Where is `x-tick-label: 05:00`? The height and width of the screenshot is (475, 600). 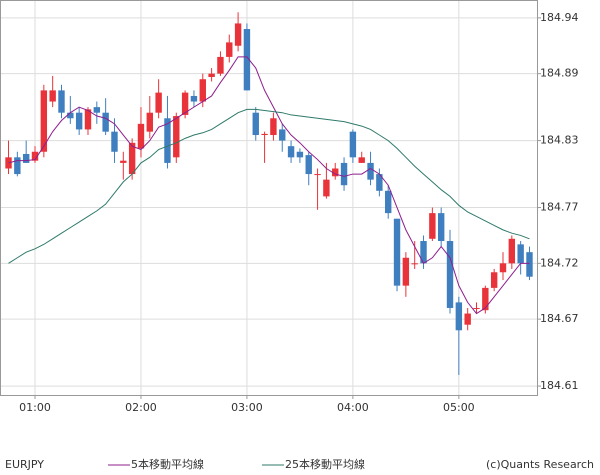
x-tick-label: 05:00 is located at coordinates (459, 407).